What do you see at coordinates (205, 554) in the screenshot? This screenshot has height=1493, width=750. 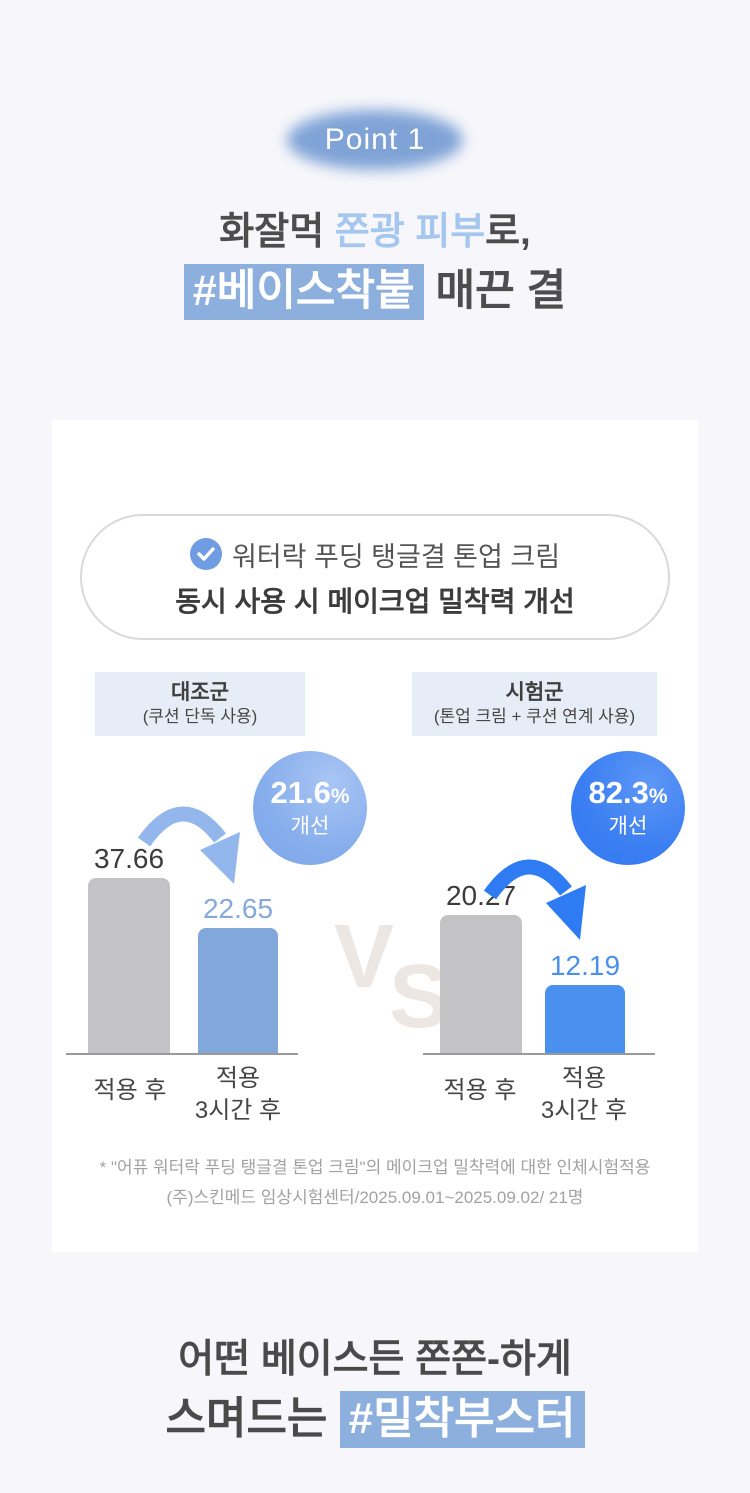 I see `check-circle-icon` at bounding box center [205, 554].